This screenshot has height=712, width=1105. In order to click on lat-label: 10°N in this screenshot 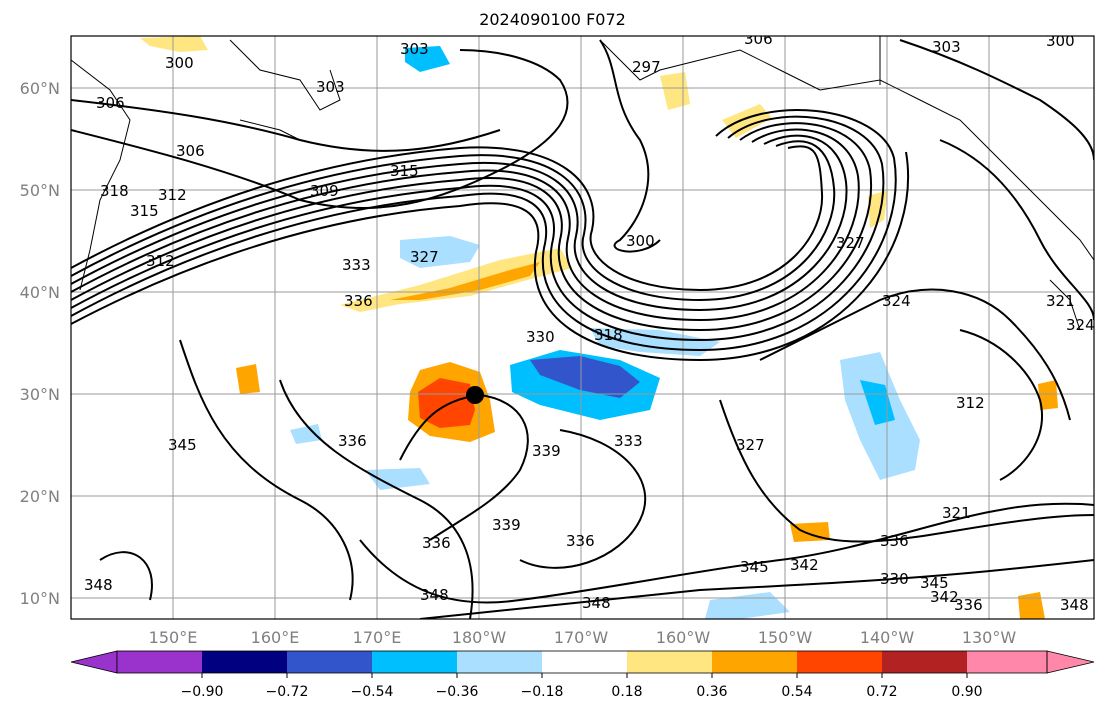, I will do `click(40, 598)`.